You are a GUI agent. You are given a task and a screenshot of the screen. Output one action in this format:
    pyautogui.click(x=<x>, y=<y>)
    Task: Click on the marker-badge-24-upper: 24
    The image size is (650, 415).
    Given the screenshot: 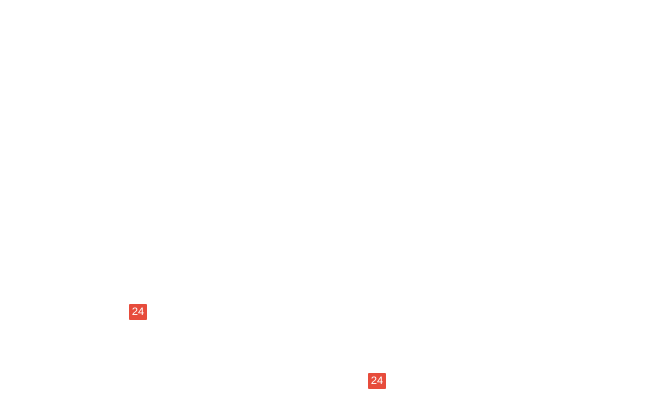 What is the action you would take?
    pyautogui.click(x=138, y=312)
    